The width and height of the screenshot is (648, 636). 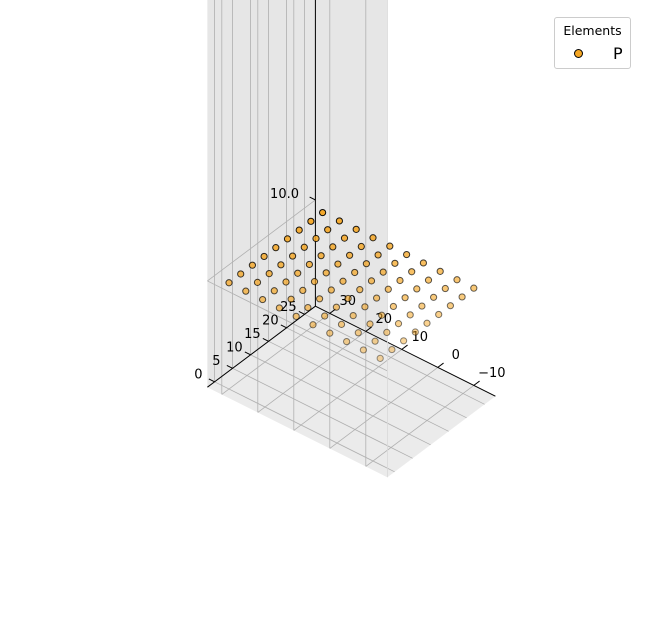 What do you see at coordinates (618, 53) in the screenshot?
I see `legend-label: P` at bounding box center [618, 53].